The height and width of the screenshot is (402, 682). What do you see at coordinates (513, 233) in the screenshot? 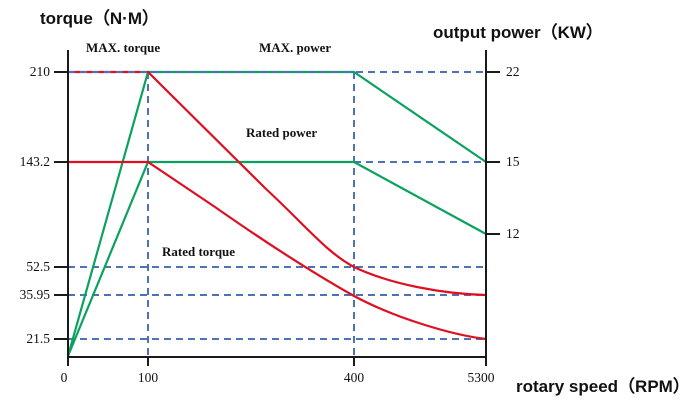
I see `right-tick-label-12: 12` at bounding box center [513, 233].